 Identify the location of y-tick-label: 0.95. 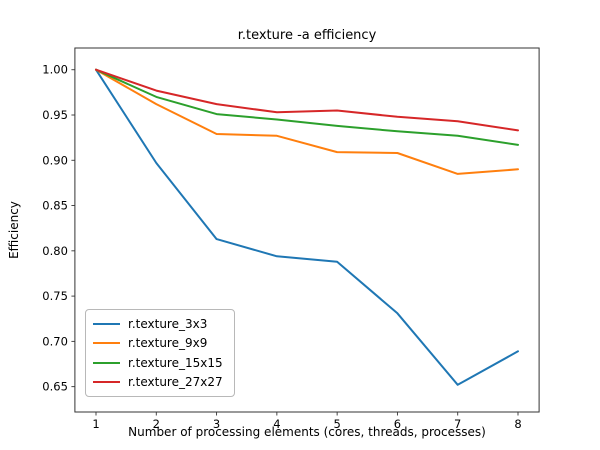
(55, 115).